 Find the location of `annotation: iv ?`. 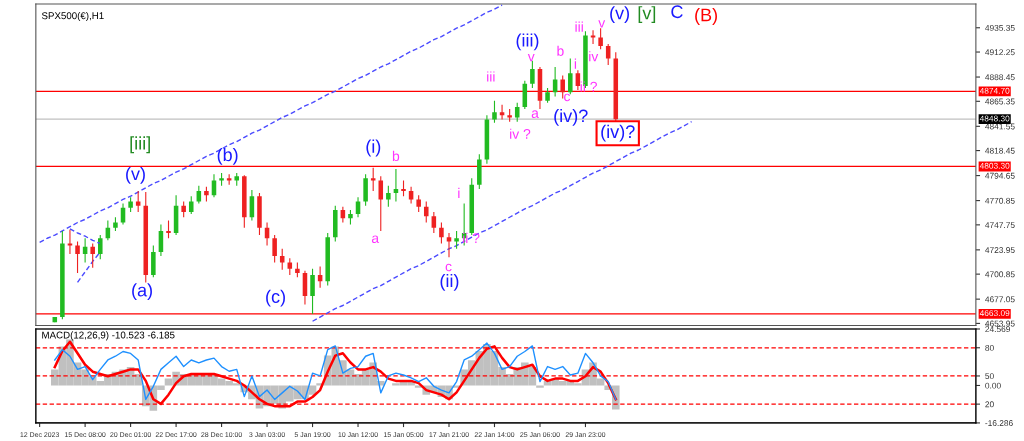

annotation: iv ? is located at coordinates (520, 133).